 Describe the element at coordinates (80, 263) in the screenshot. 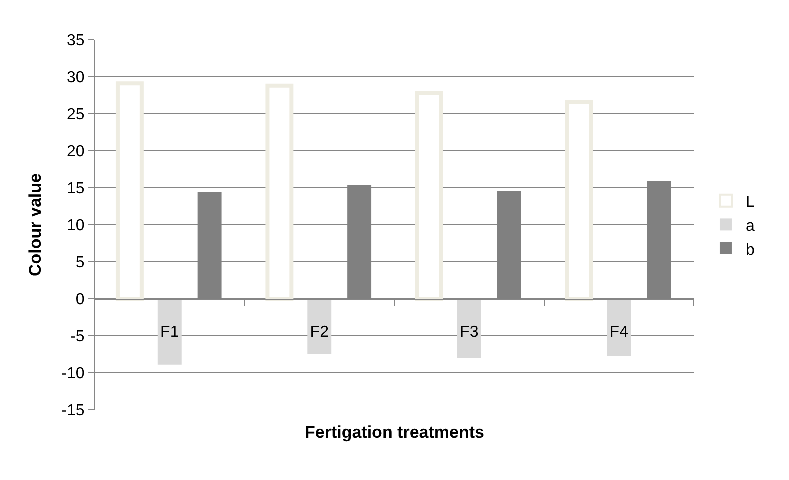

I see `y-tick-label: 5` at that location.